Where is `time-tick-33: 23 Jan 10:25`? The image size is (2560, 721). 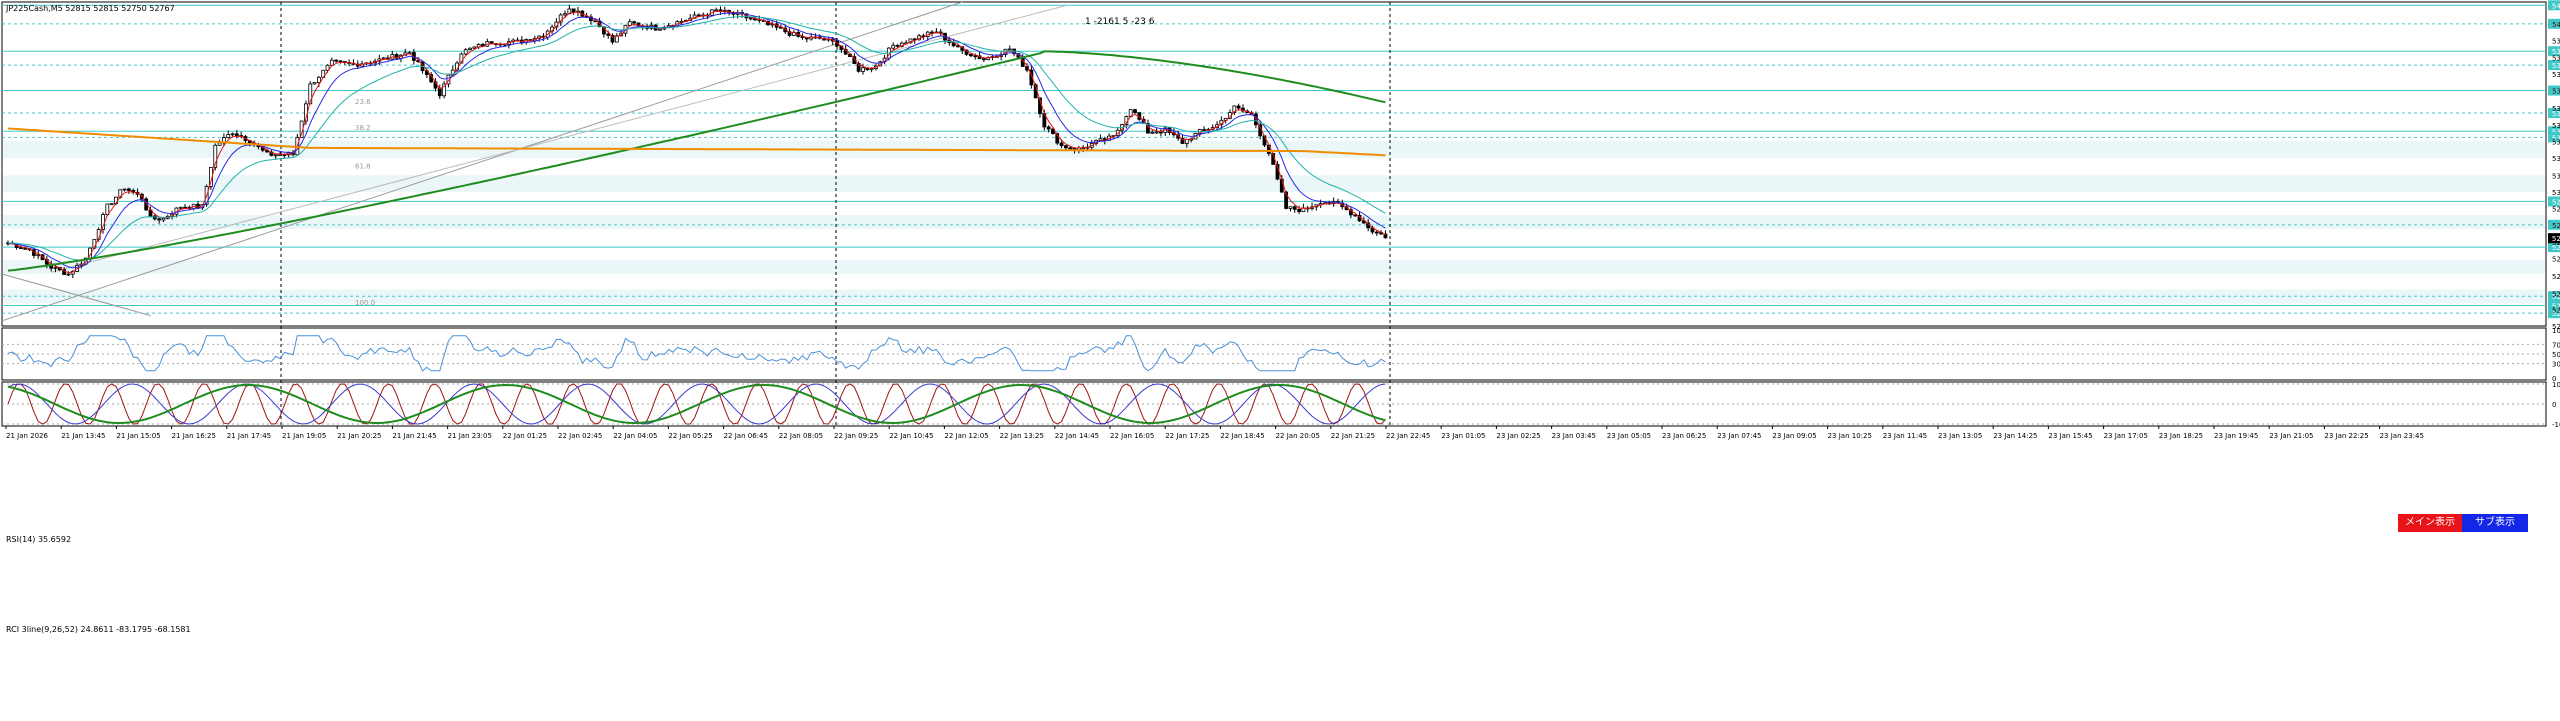
time-tick-33: 23 Jan 10:25 is located at coordinates (1850, 436).